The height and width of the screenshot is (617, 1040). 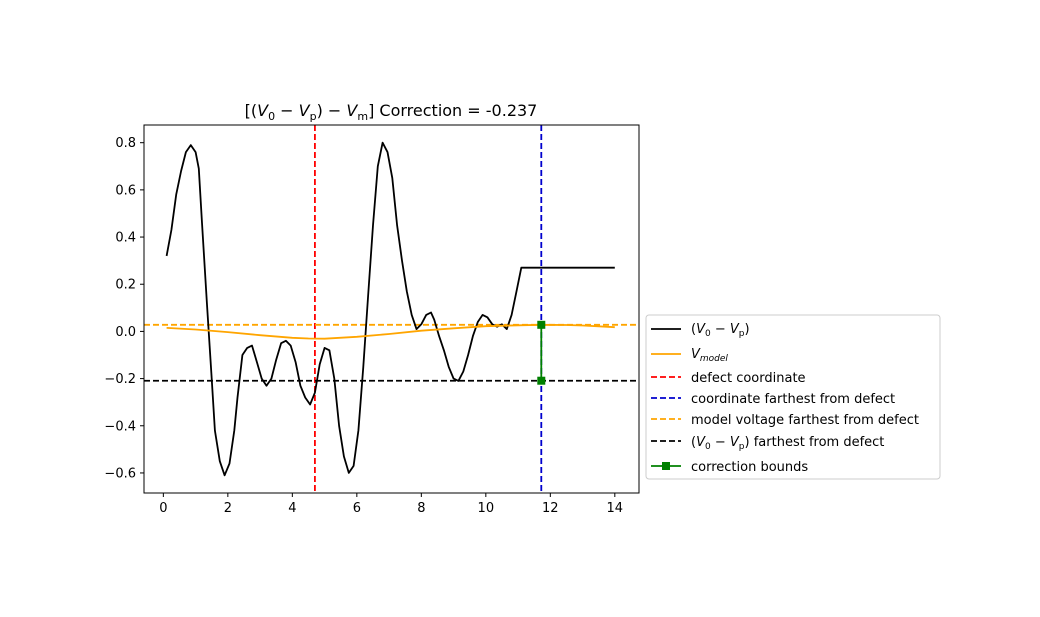 I want to click on x-axis-ticks: 0 2 4 6 8 10 12 14, so click(x=391, y=504).